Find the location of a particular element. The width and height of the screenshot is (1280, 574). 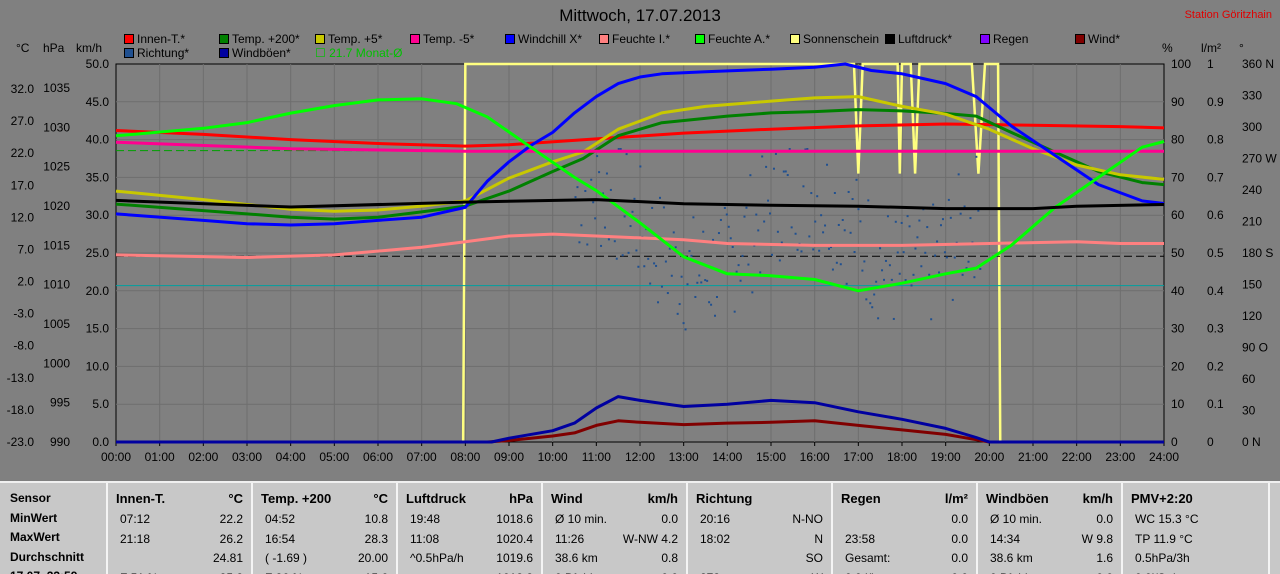

column-title: Regen is located at coordinates (861, 498).